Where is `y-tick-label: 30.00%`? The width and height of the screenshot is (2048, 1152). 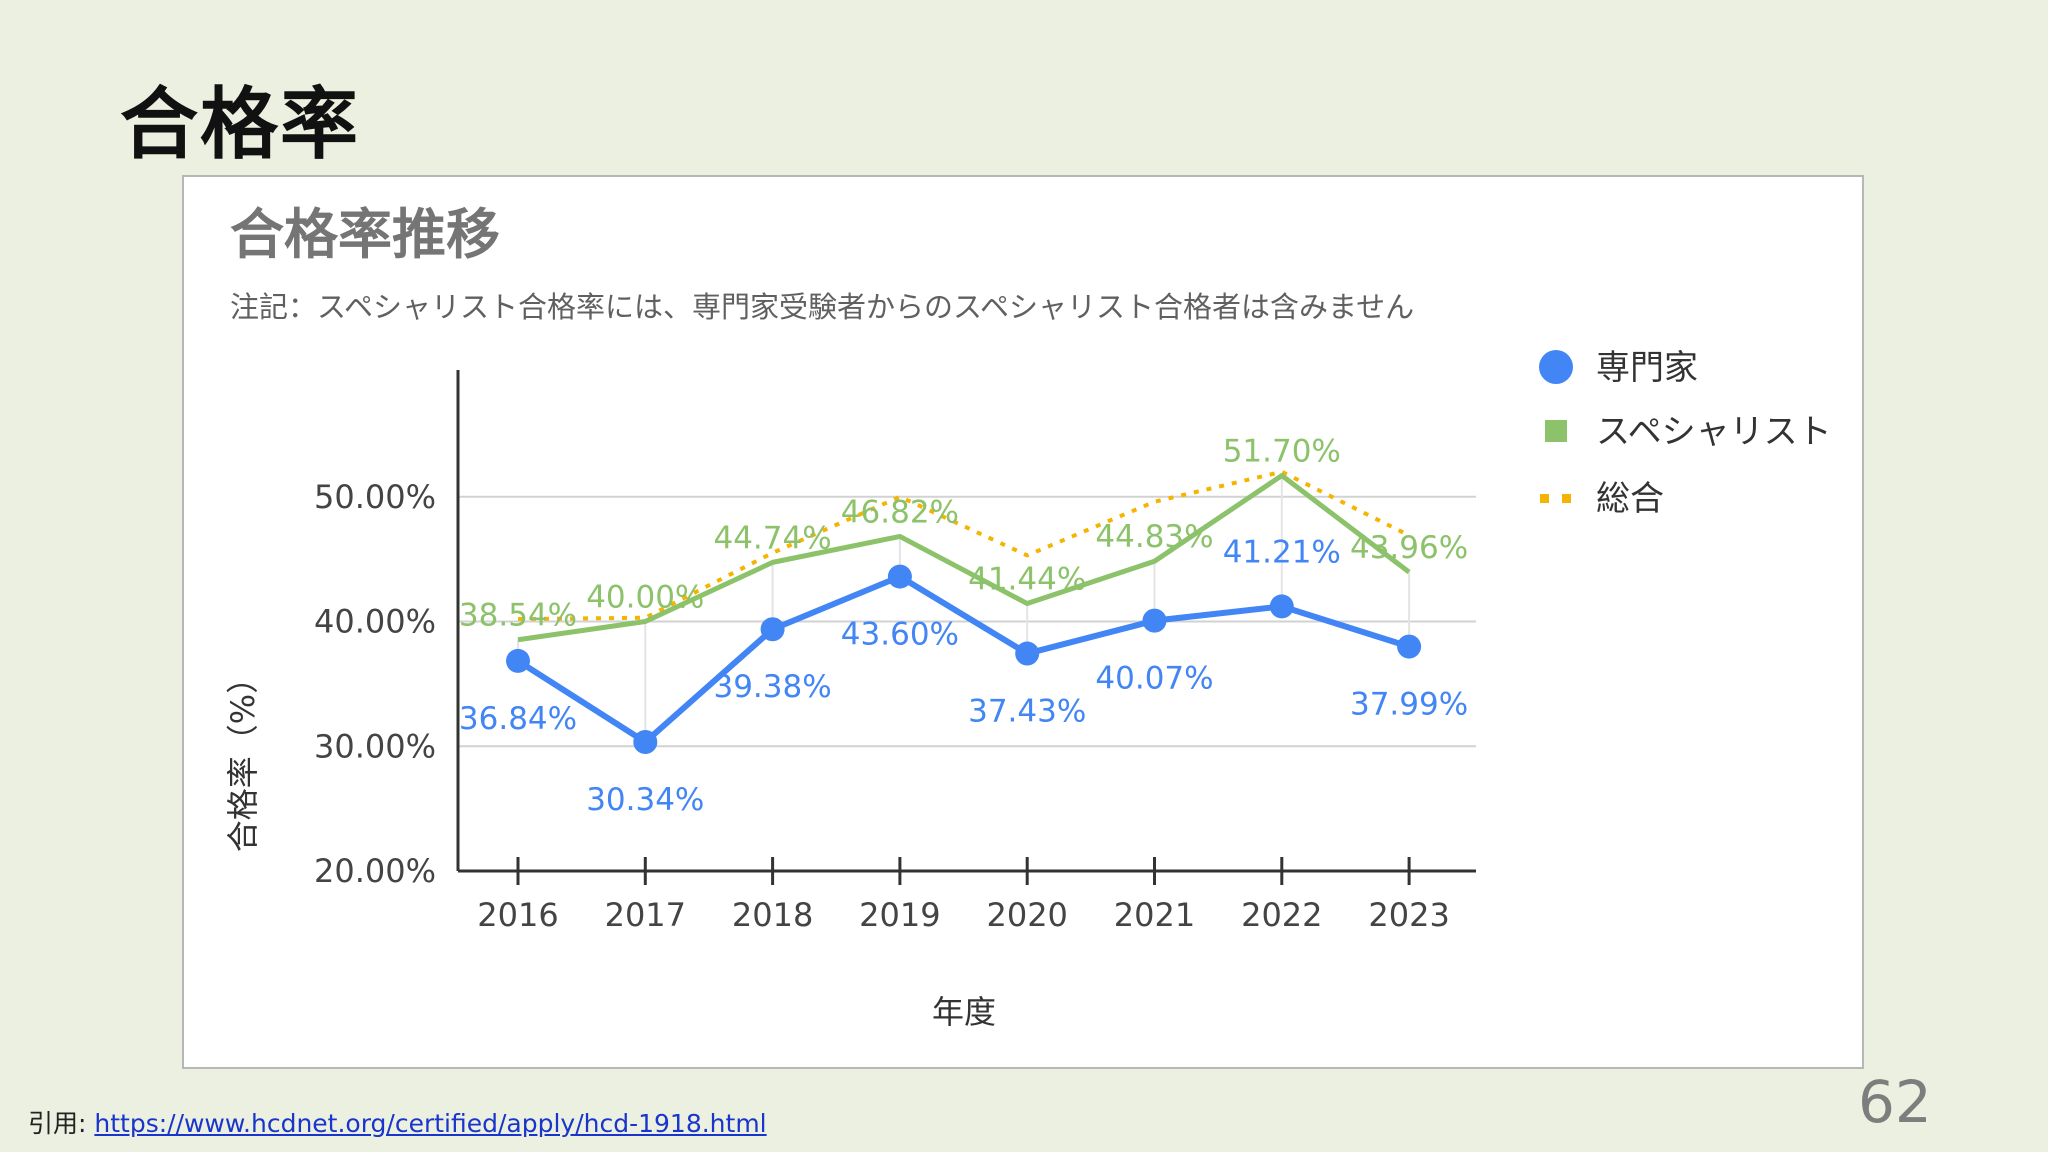
y-tick-label: 30.00% is located at coordinates (375, 746).